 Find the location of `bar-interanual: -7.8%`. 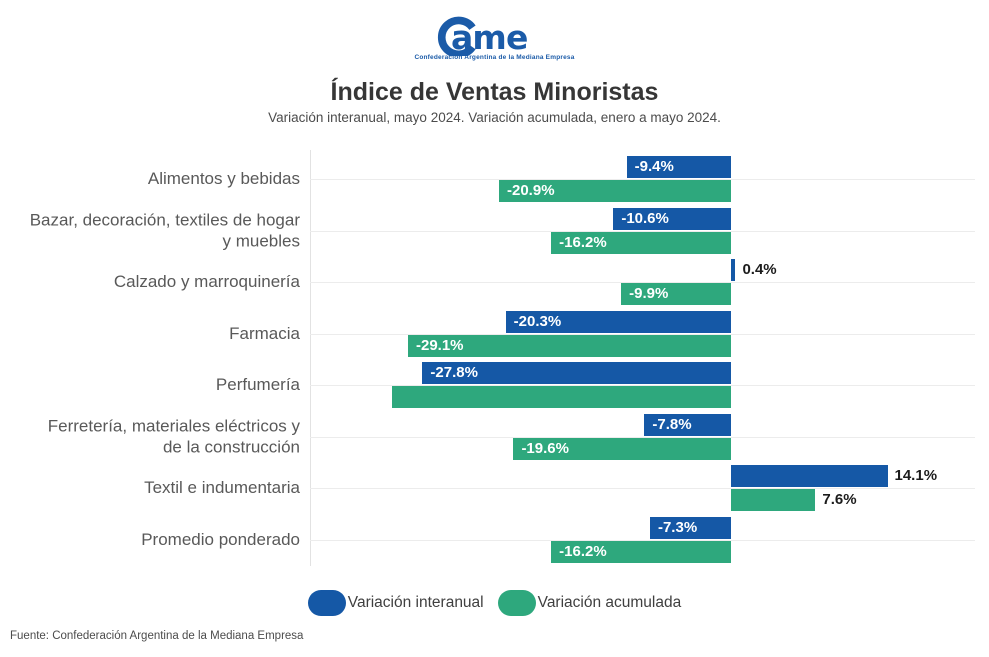

bar-interanual: -7.8% is located at coordinates (687, 424).